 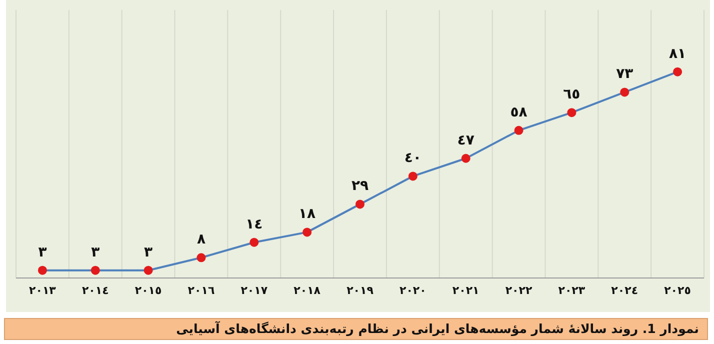 What do you see at coordinates (625, 74) in the screenshot?
I see `data-label: ۷۳` at bounding box center [625, 74].